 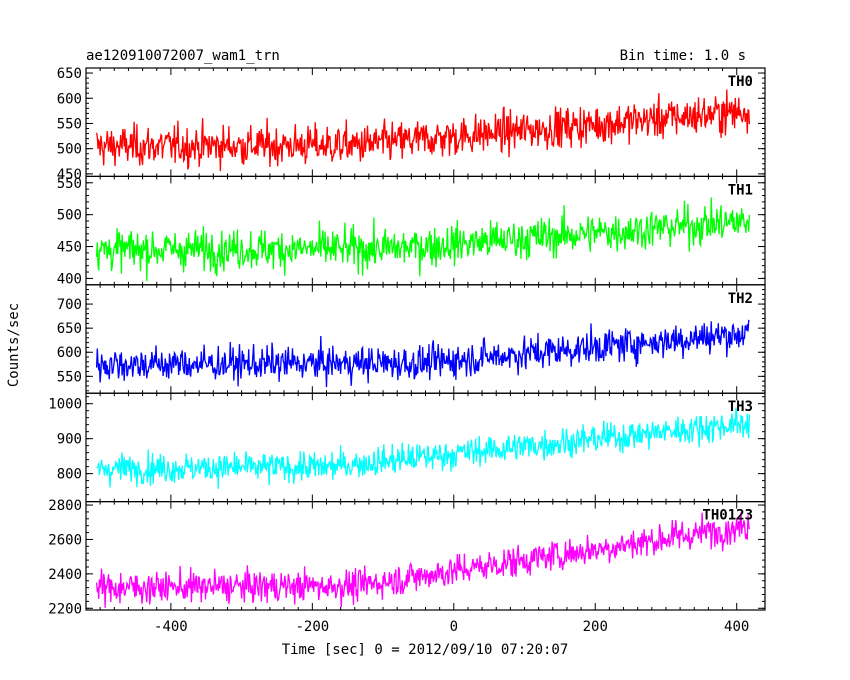 I want to click on y-tick-label: 2800, so click(x=65, y=506).